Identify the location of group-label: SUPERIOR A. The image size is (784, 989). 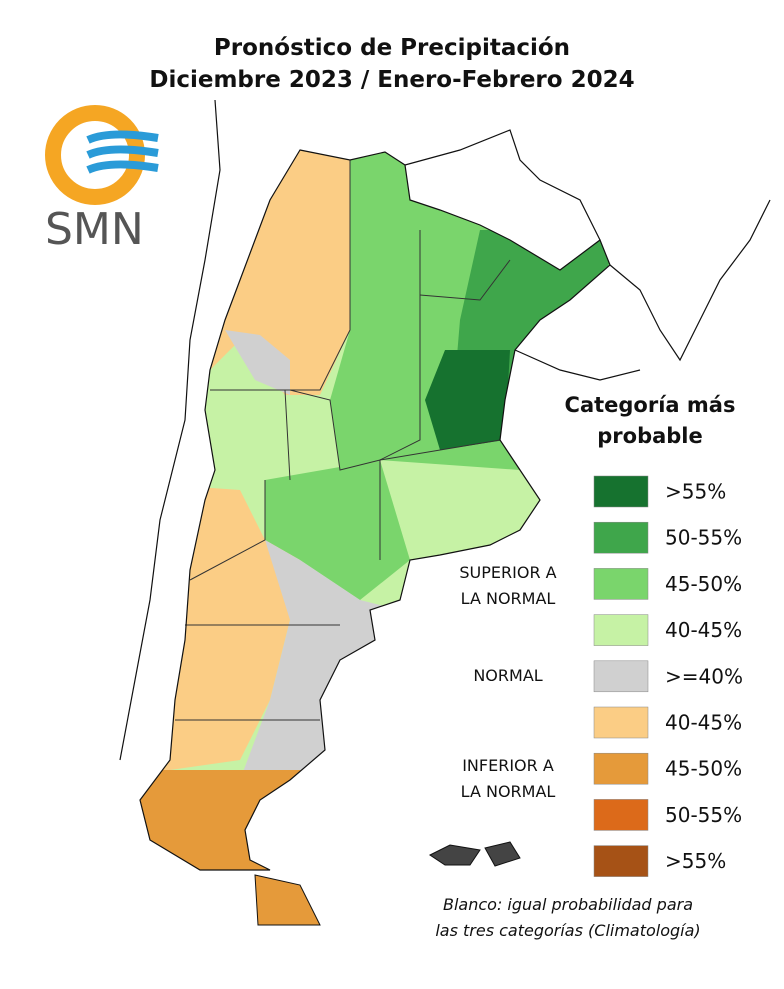
(507, 572).